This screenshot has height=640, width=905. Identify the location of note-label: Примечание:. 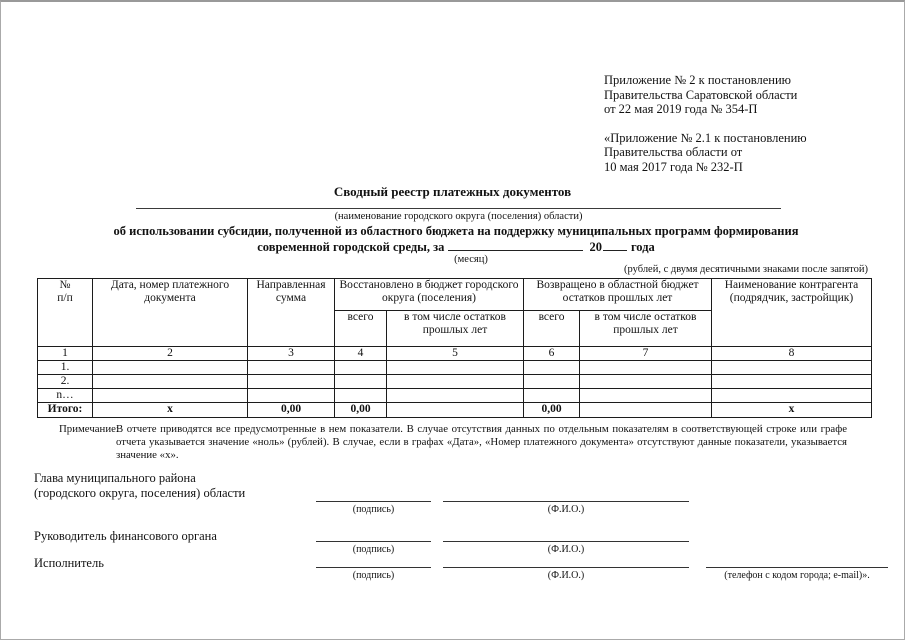
(89, 429).